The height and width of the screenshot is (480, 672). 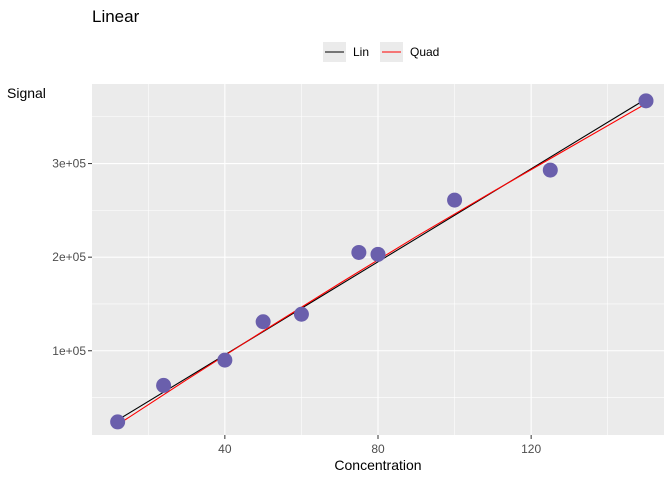 I want to click on chart-title: Linear, so click(x=116, y=16).